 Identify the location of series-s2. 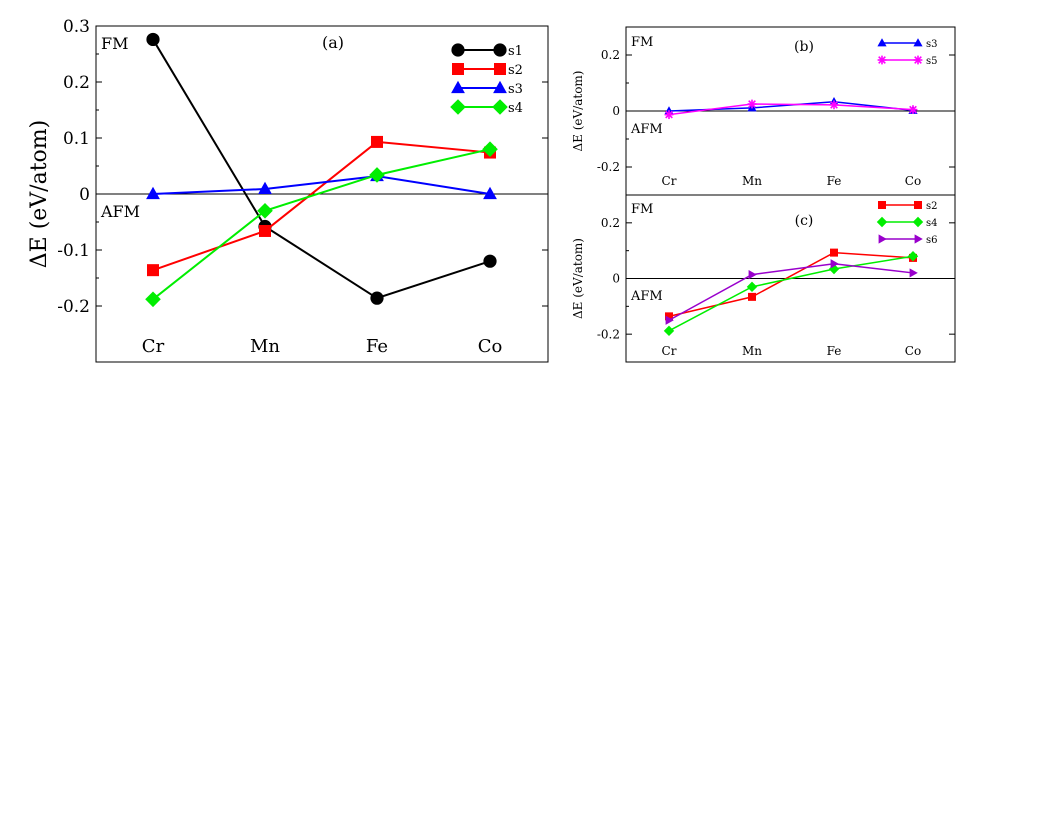
(321, 206).